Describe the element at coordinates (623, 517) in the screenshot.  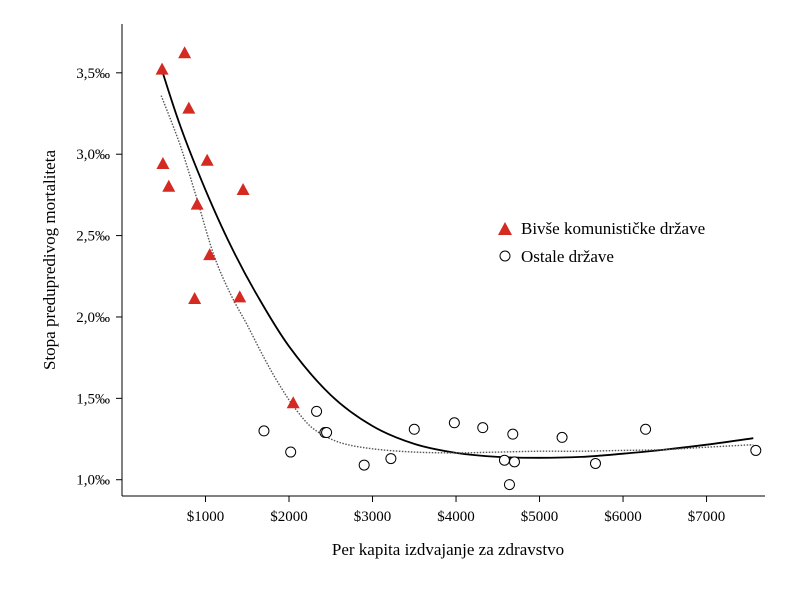
I see `x-tick-label: $6000` at that location.